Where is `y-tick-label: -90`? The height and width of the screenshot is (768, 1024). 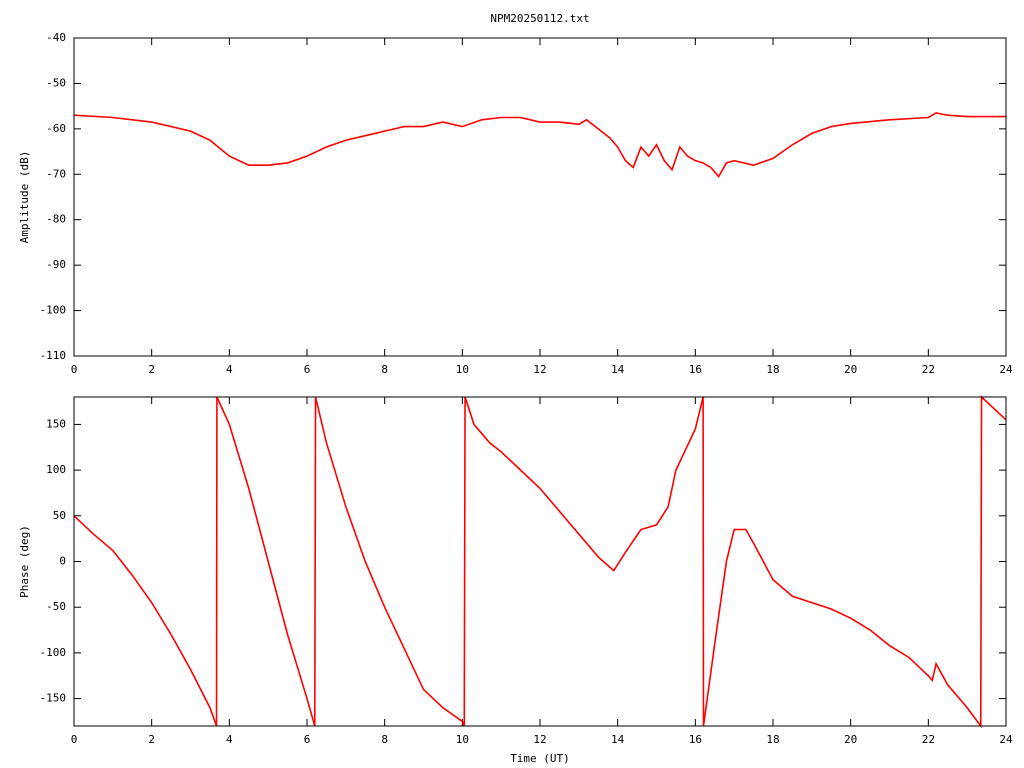
y-tick-label: -90 is located at coordinates (56, 264).